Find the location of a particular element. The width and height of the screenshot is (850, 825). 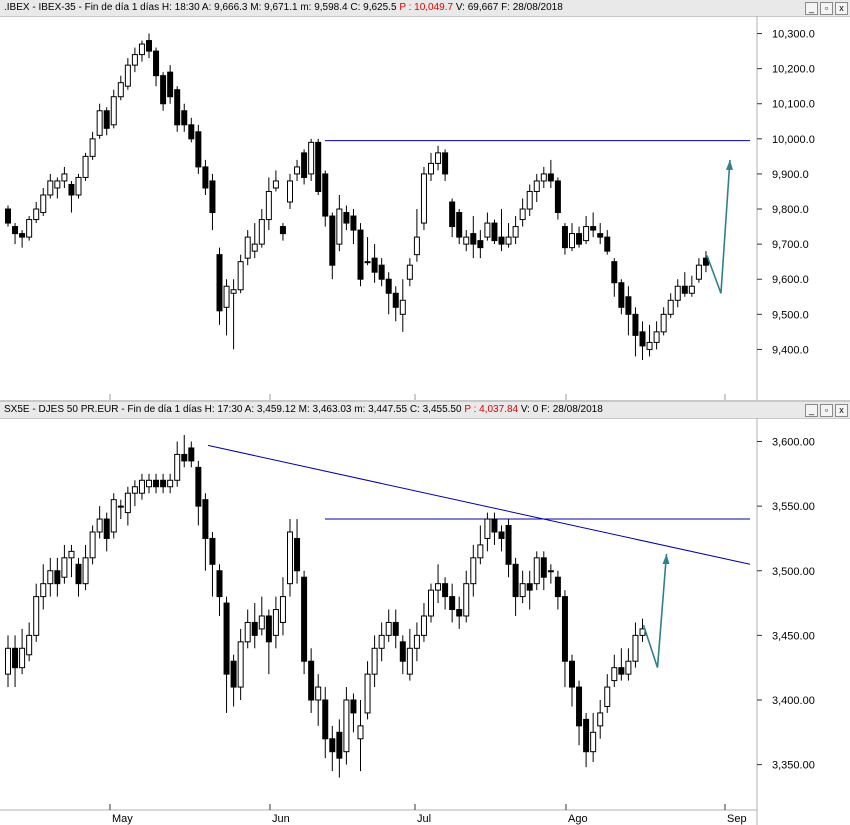

month-label: Sep is located at coordinates (737, 819).